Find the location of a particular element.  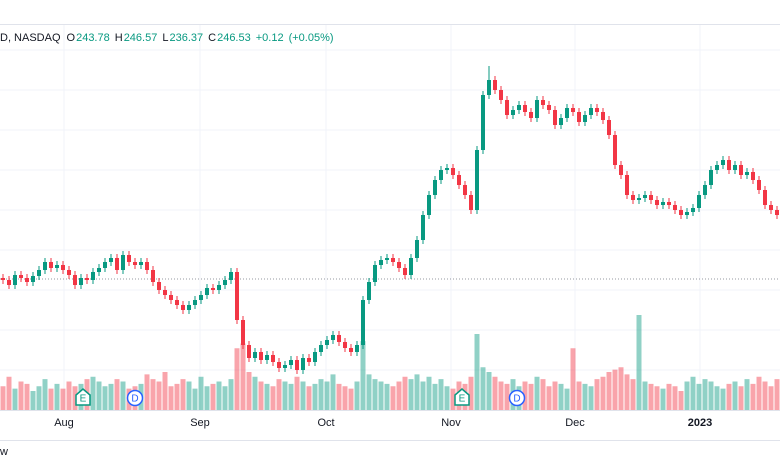

change-pct: (+0.05%) is located at coordinates (311, 38).